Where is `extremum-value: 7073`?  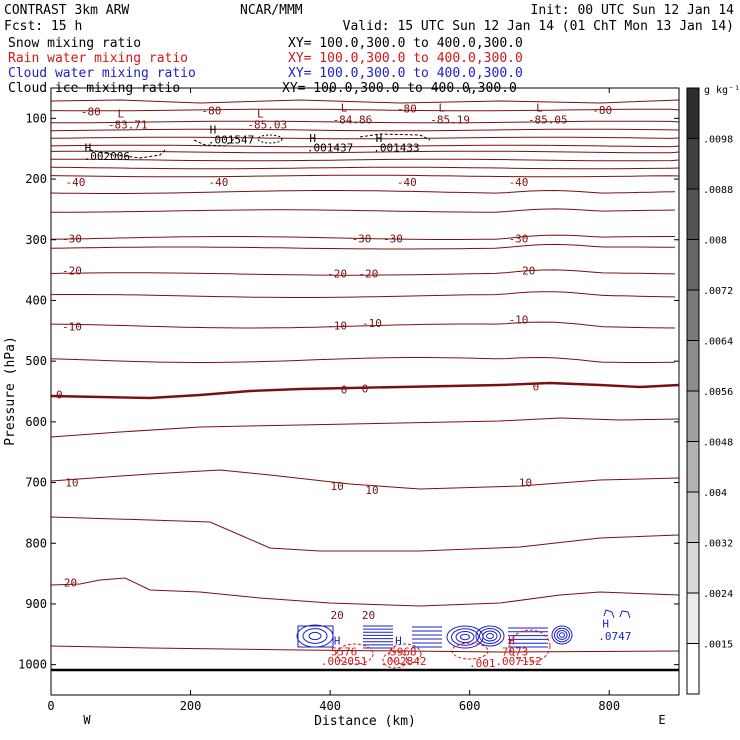 extremum-value: 7073 is located at coordinates (515, 651).